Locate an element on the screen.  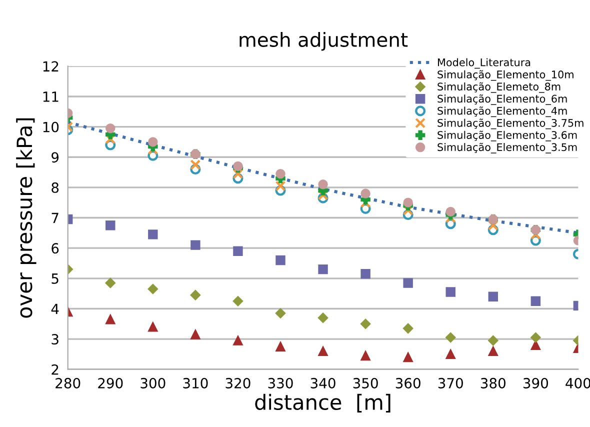
y-tick-label: 6 is located at coordinates (55, 248).